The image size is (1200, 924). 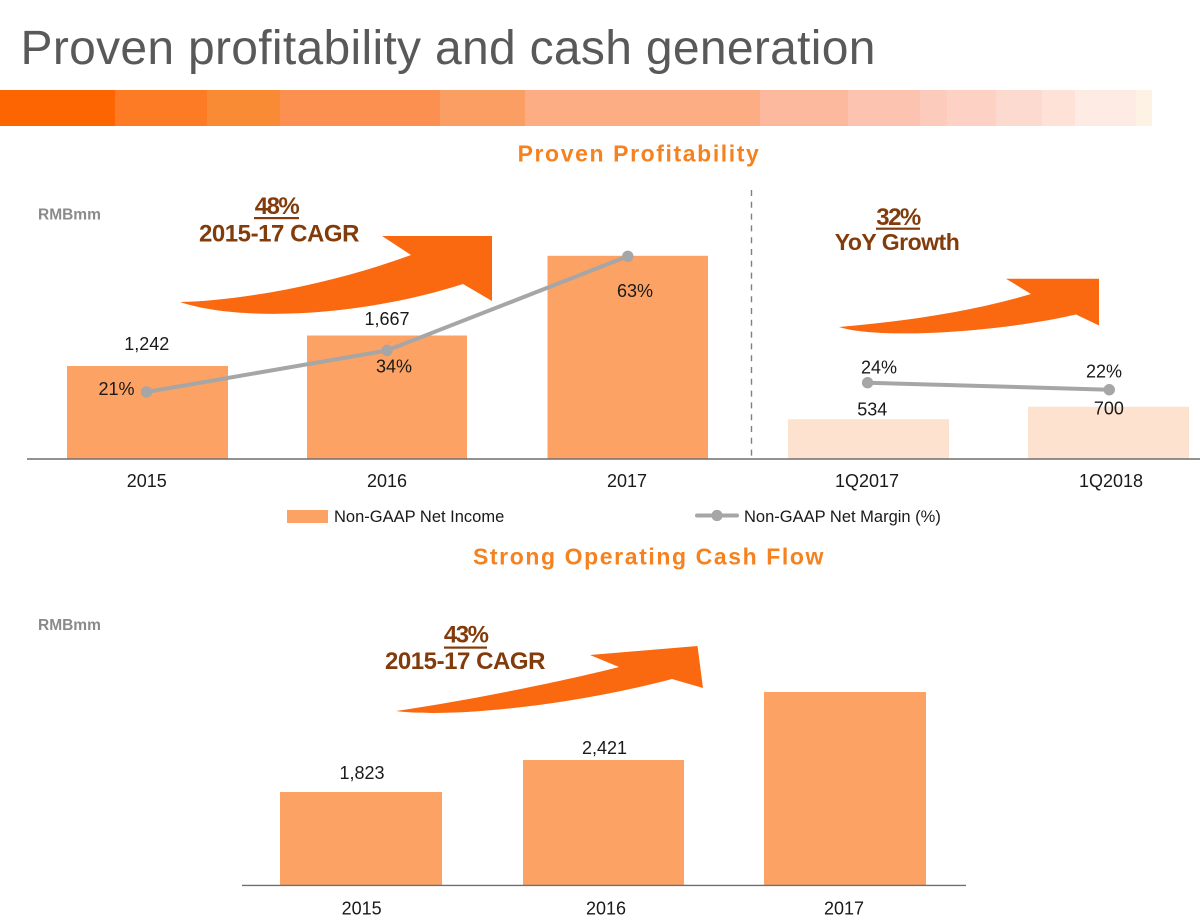 What do you see at coordinates (897, 242) in the screenshot?
I see `svg-text: YoY Growth` at bounding box center [897, 242].